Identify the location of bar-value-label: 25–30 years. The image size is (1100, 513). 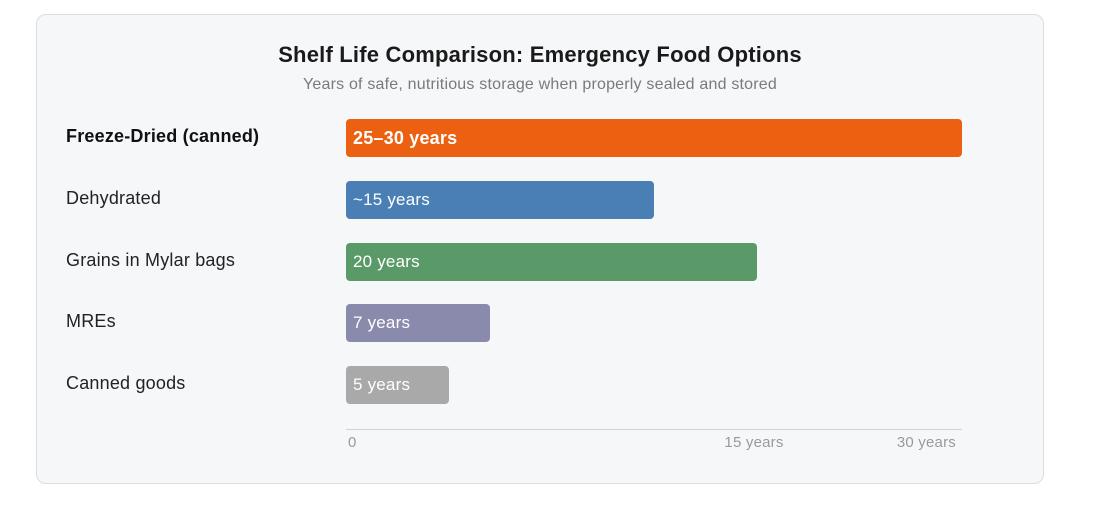
(405, 137).